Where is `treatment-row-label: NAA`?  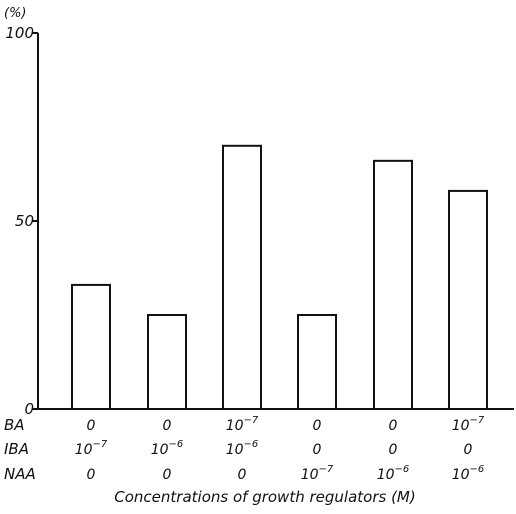 treatment-row-label: NAA is located at coordinates (20, 474).